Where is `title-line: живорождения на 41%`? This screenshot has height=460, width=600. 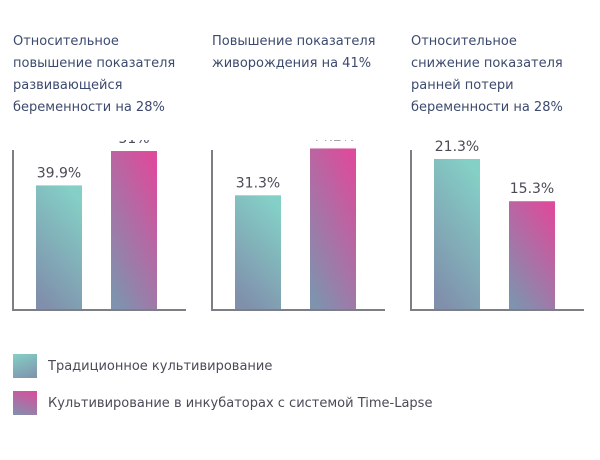
title-line: живорождения на 41% is located at coordinates (292, 63).